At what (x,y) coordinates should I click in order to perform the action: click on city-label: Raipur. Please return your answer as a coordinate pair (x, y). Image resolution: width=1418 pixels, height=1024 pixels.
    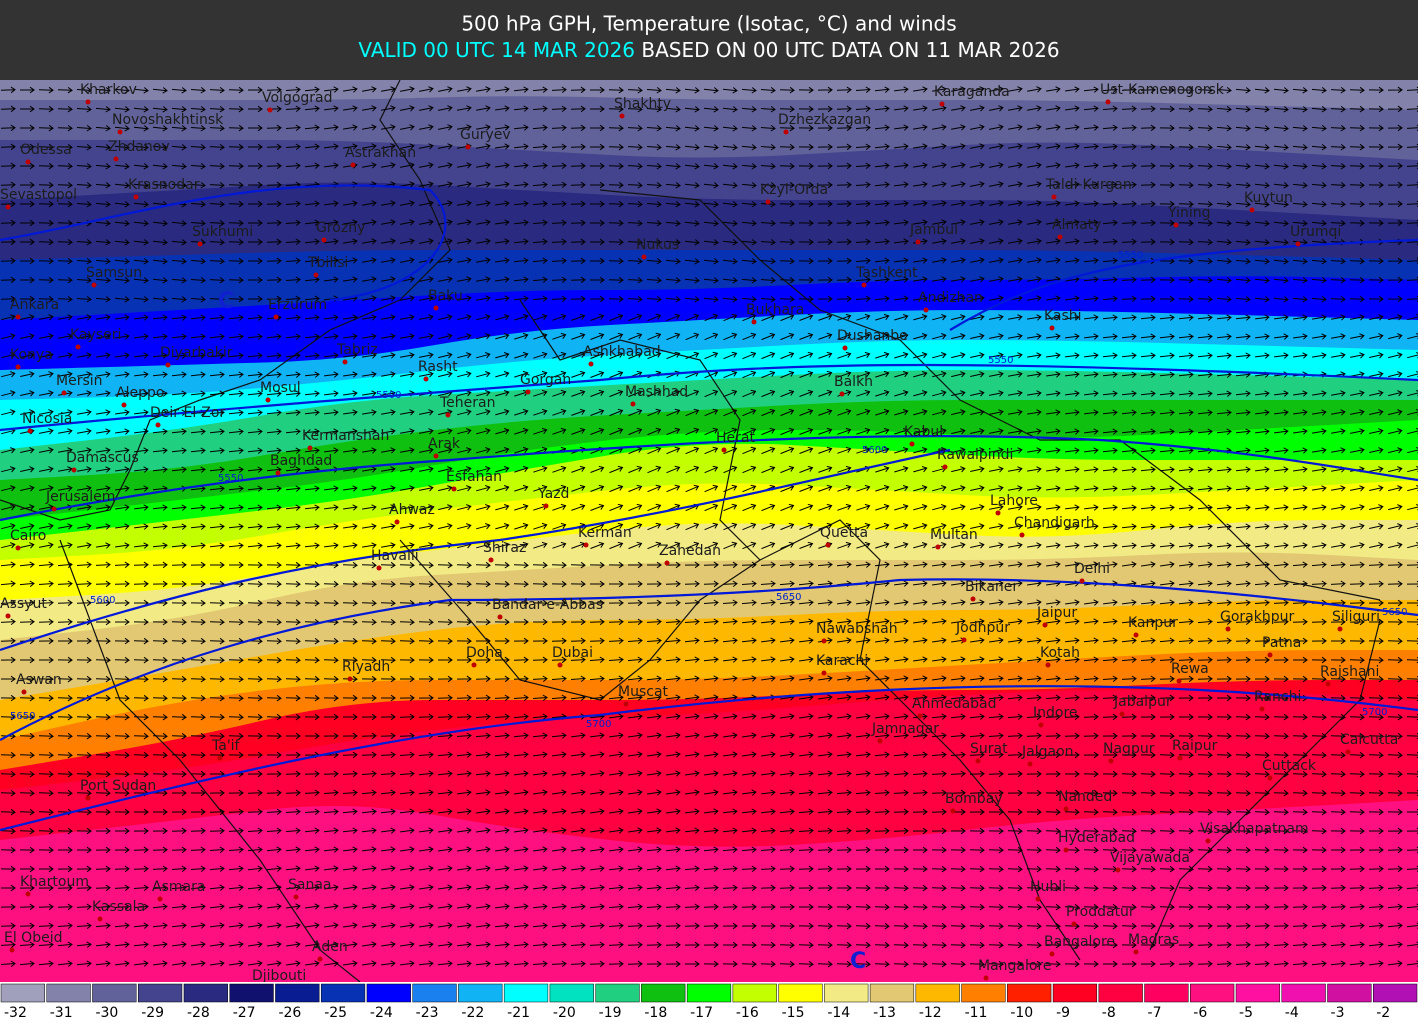
    Looking at the image, I should click on (1195, 746).